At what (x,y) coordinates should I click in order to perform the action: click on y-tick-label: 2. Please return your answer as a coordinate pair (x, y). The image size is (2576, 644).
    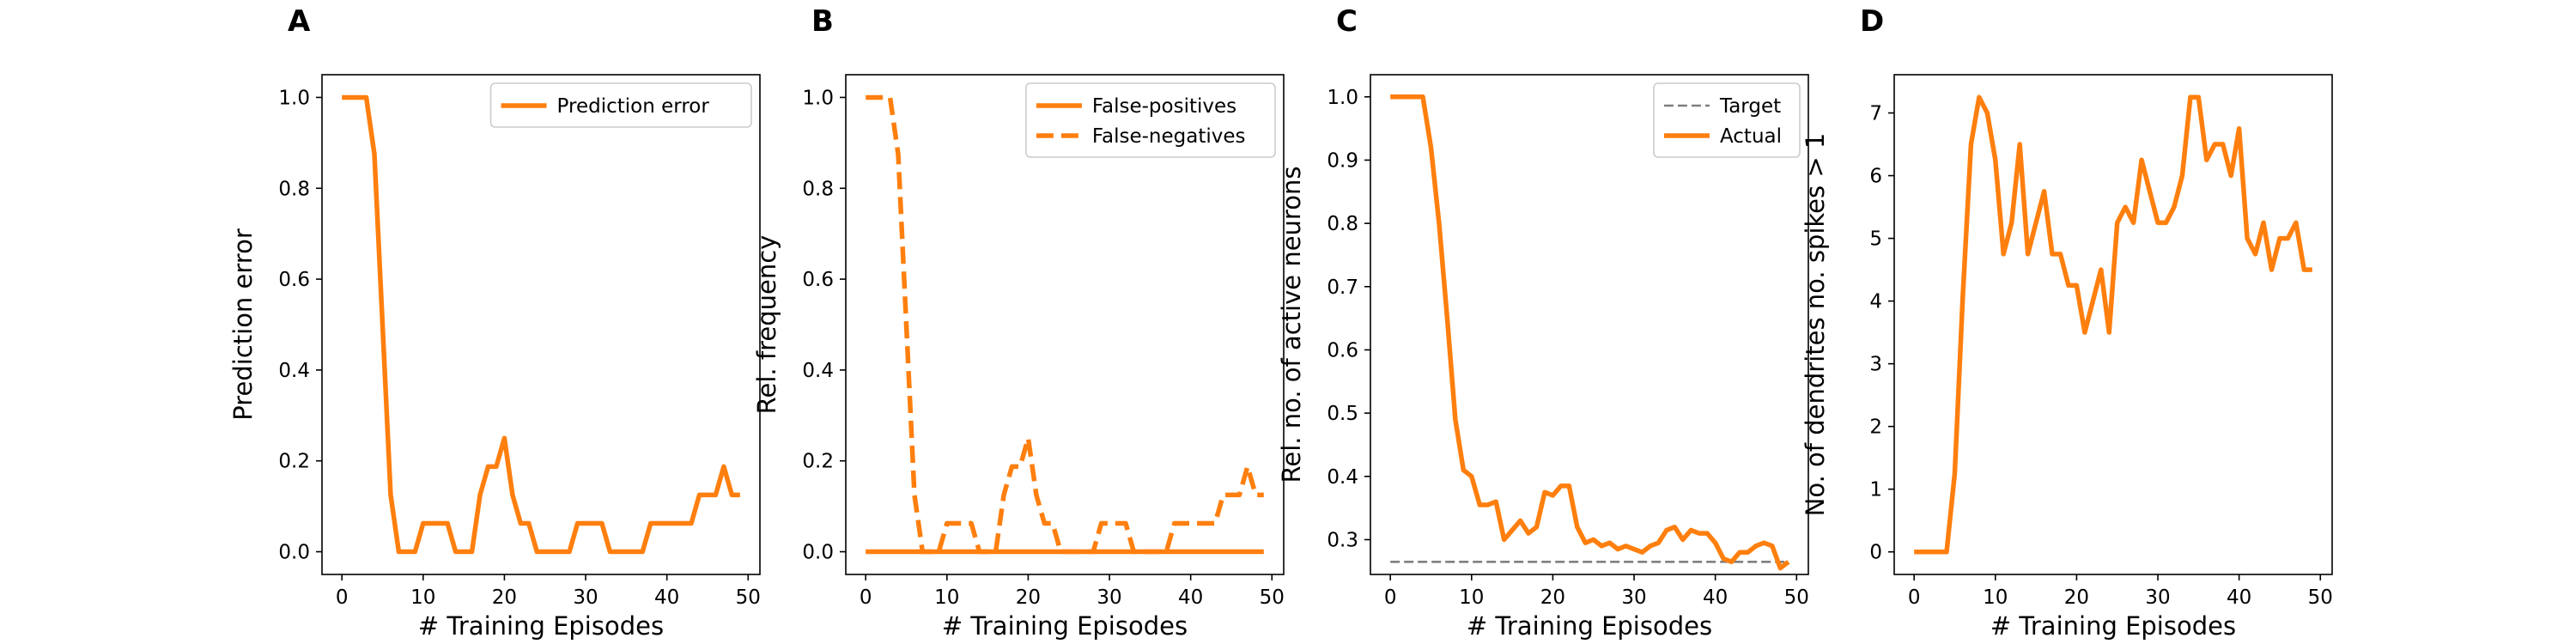
    Looking at the image, I should click on (1875, 428).